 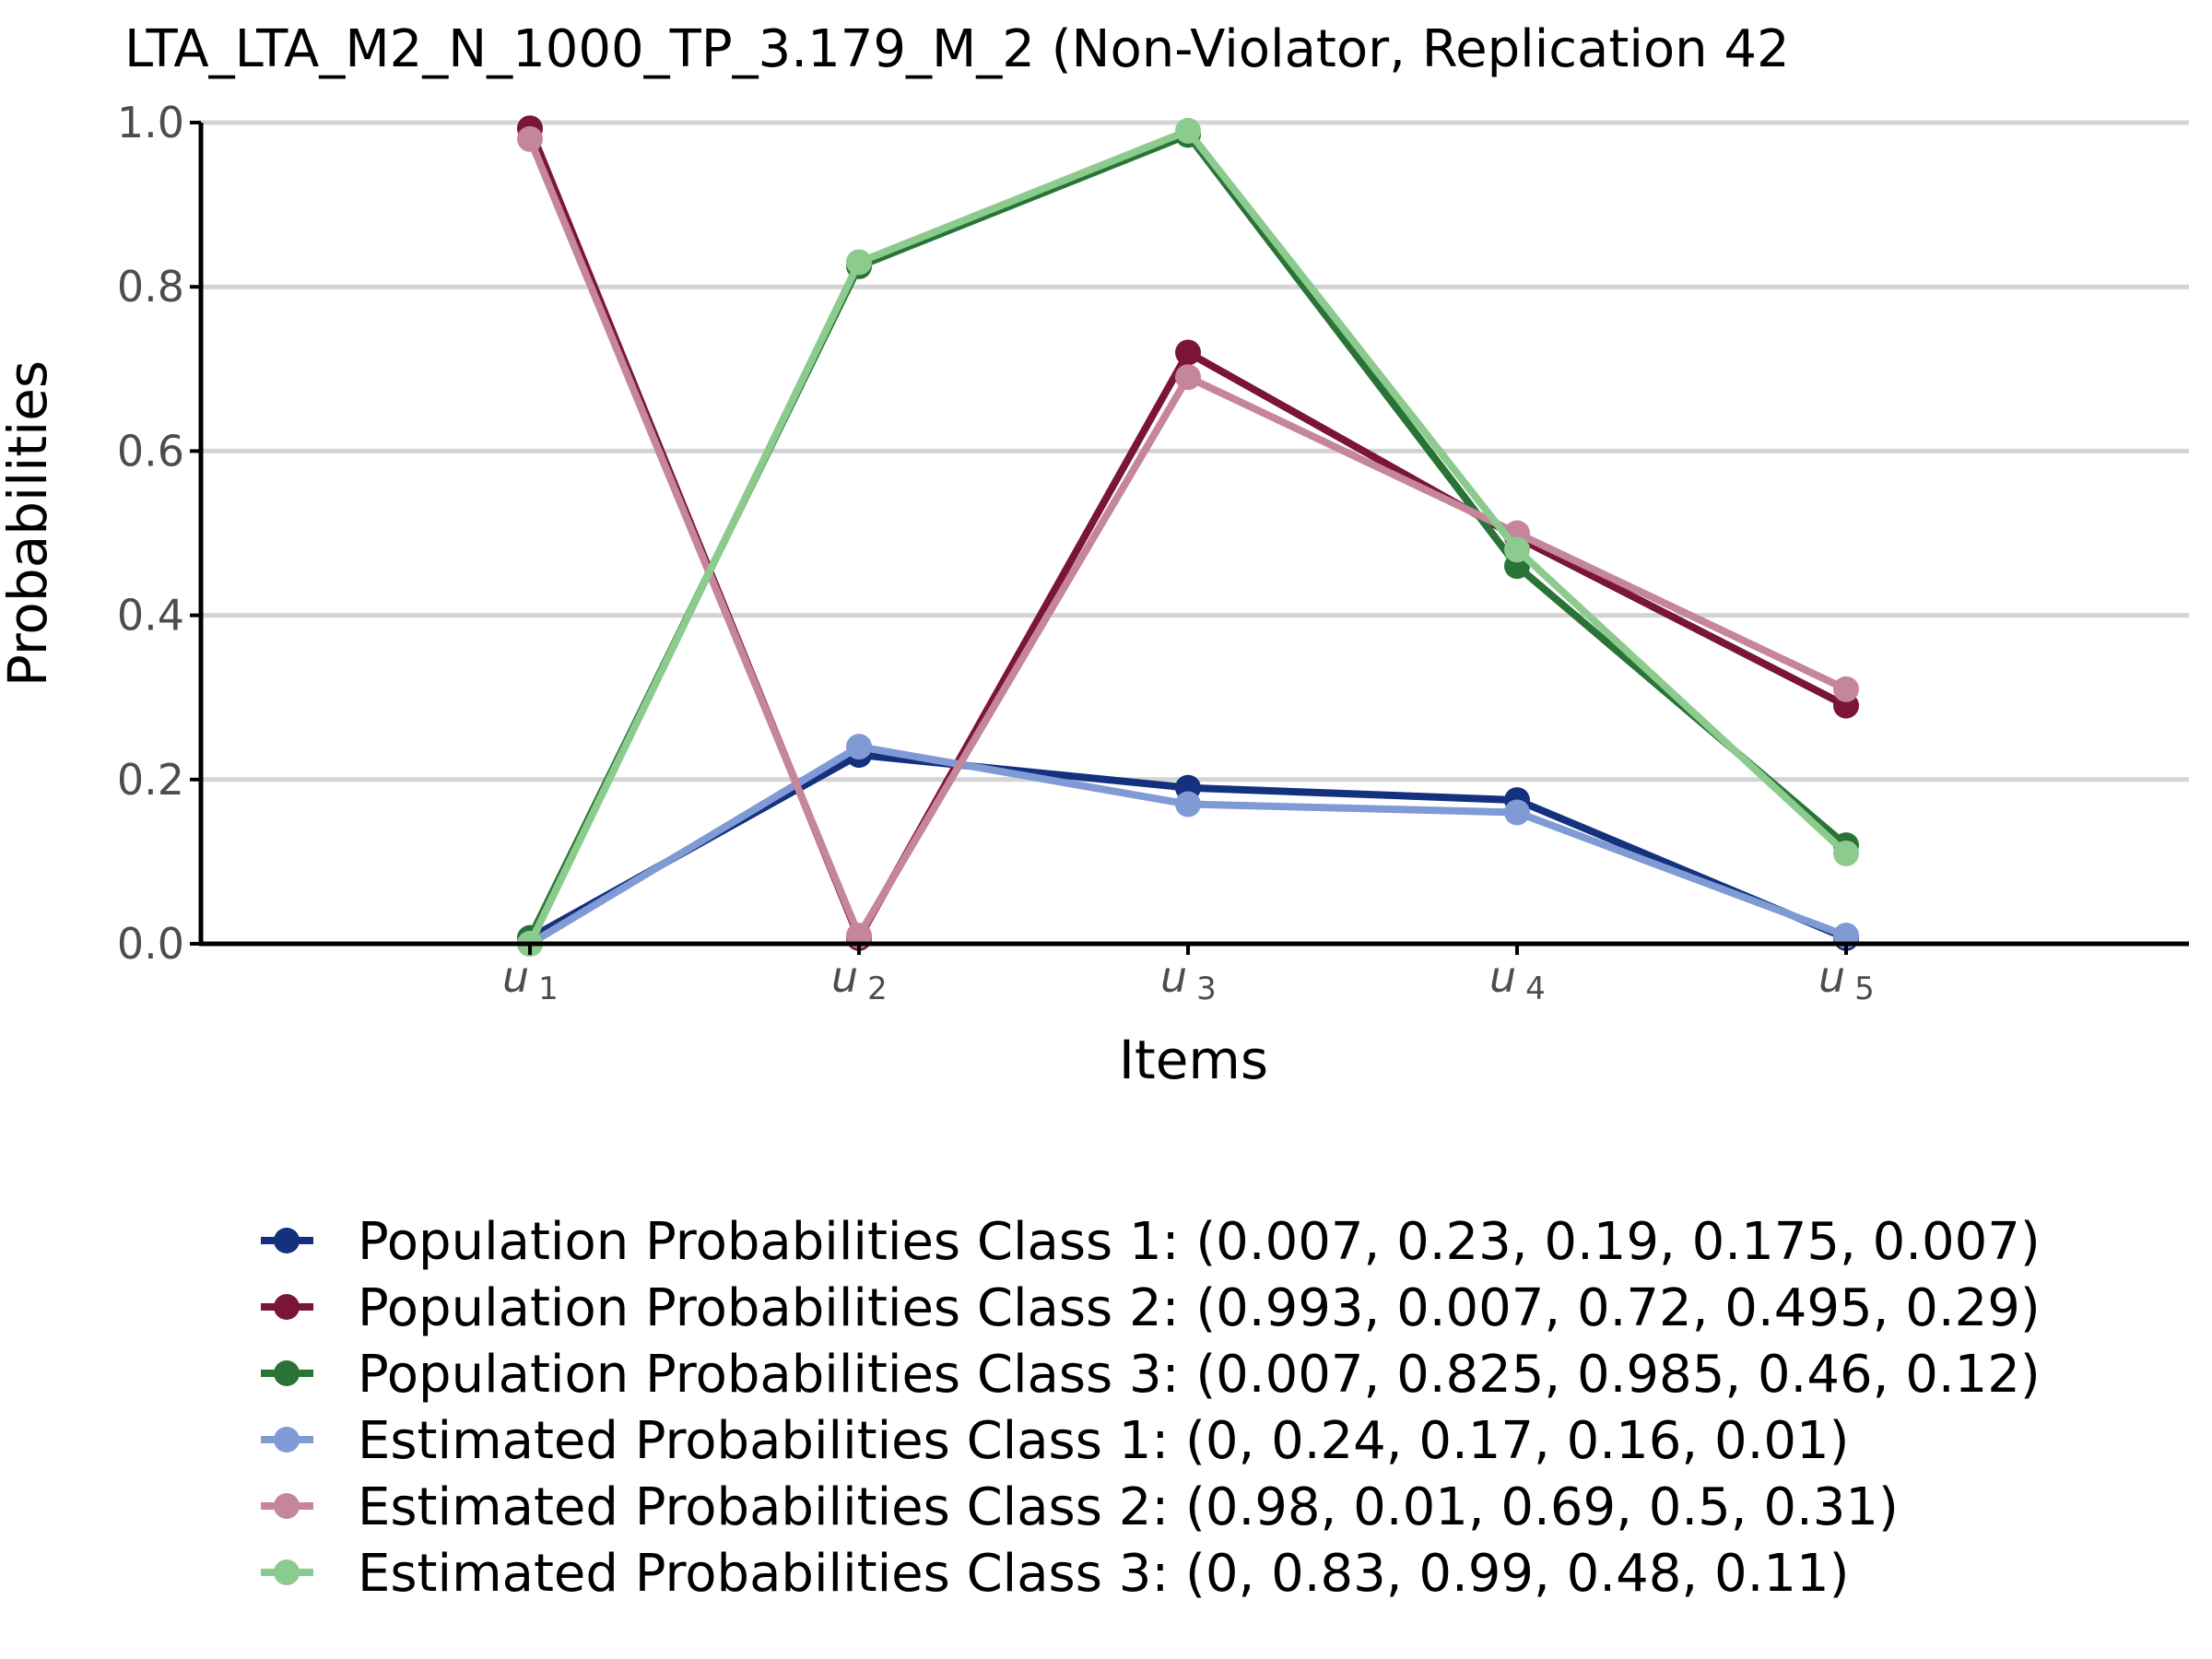 What do you see at coordinates (150, 533) in the screenshot?
I see `y-tick-labels: 0.0 0.2 0.4 0.6 0.8 1.0` at bounding box center [150, 533].